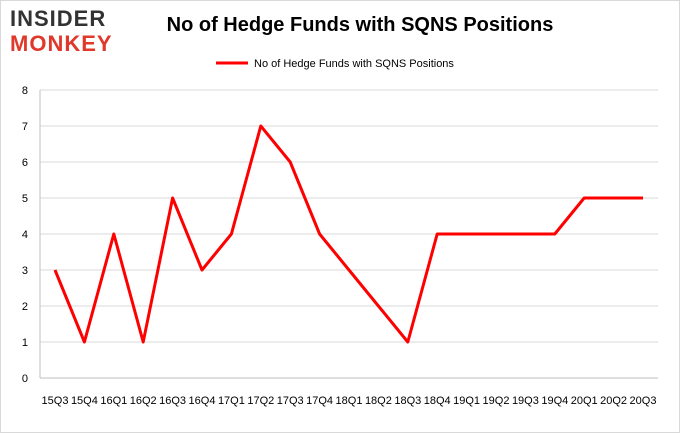 Image resolution: width=680 pixels, height=433 pixels. Describe the element at coordinates (354, 64) in the screenshot. I see `legend-label: No of Hedge Funds with SQNS Positions` at that location.